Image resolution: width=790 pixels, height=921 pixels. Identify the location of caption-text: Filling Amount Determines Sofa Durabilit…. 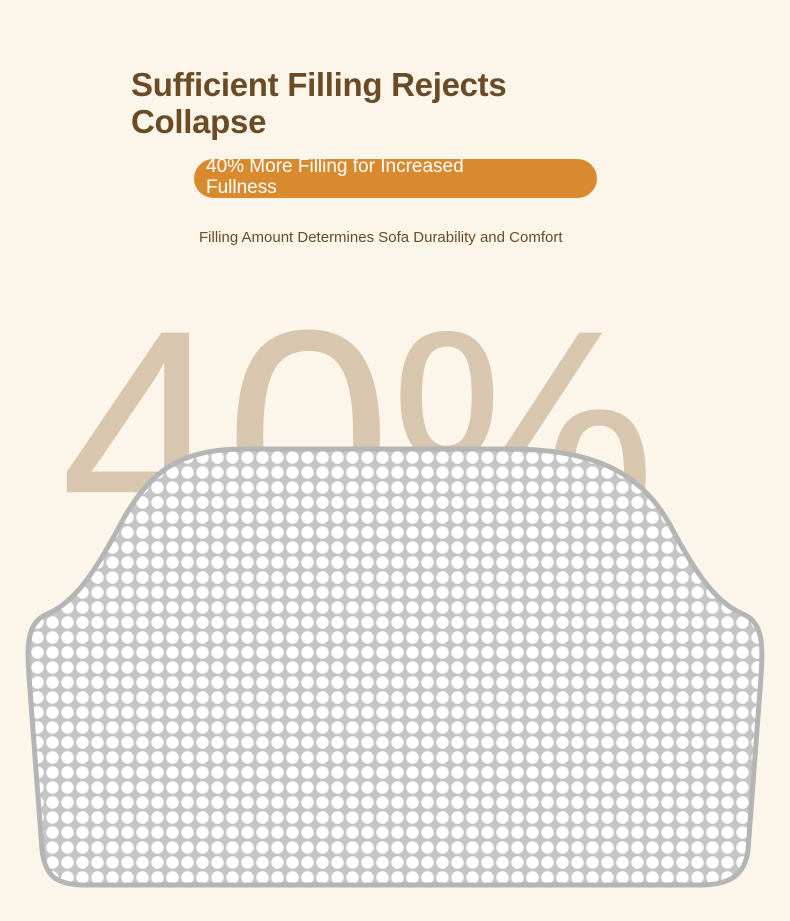
(381, 237).